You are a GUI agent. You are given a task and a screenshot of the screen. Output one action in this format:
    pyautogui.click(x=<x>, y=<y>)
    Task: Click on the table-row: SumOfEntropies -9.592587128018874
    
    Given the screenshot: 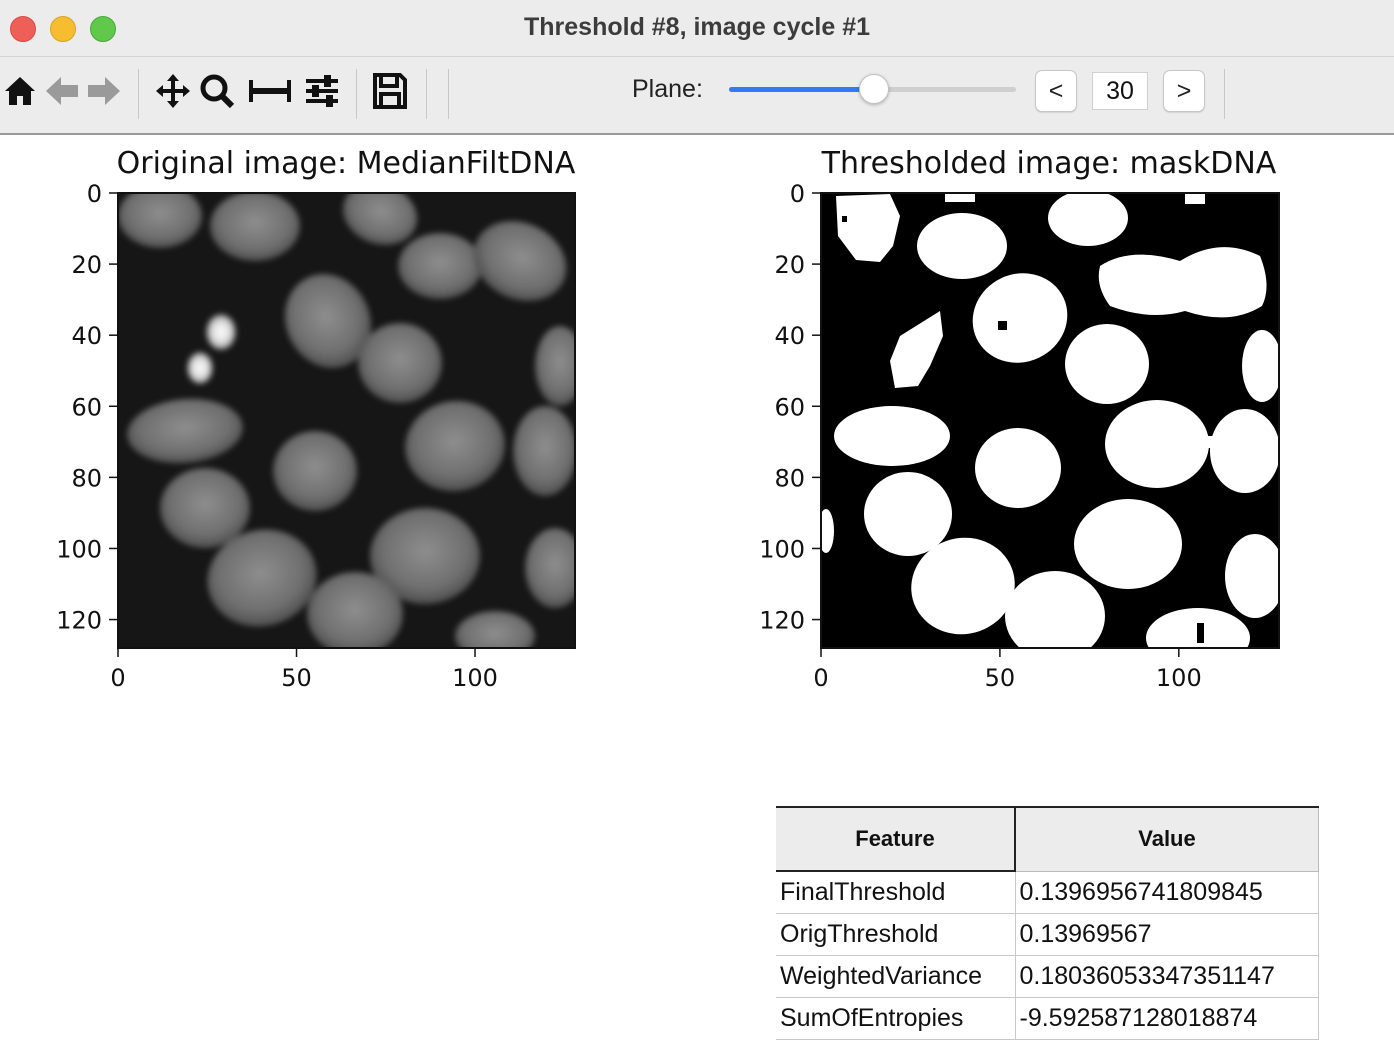 What is the action you would take?
    pyautogui.click(x=1047, y=1018)
    